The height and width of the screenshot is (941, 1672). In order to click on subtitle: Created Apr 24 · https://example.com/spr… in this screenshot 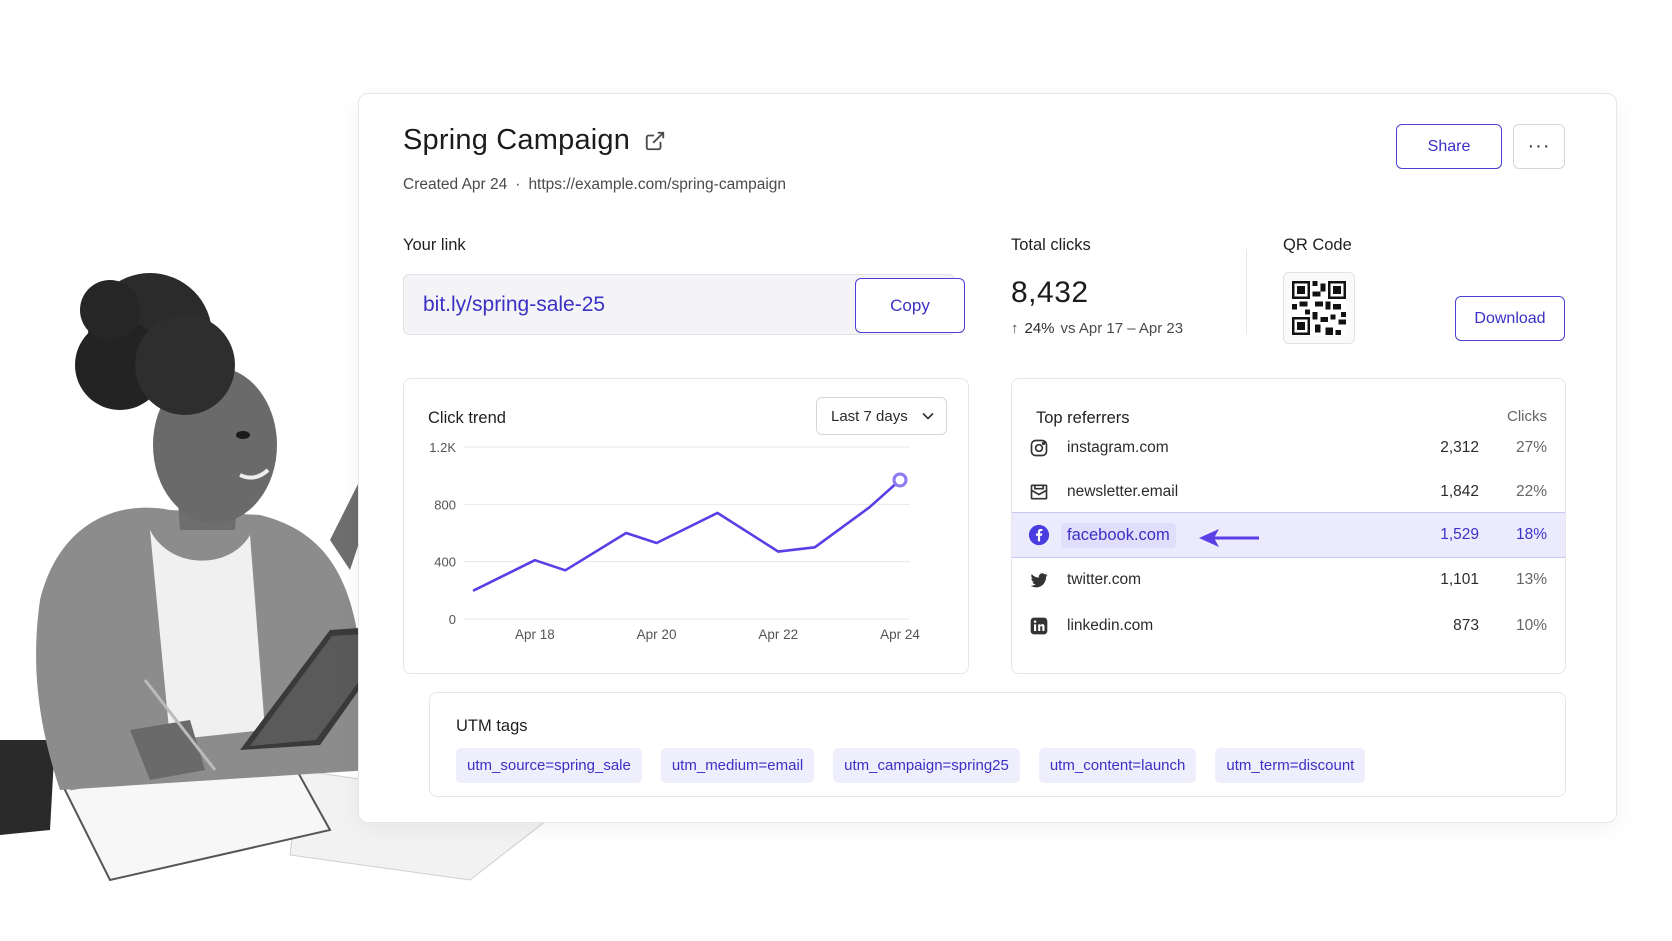, I will do `click(594, 185)`.